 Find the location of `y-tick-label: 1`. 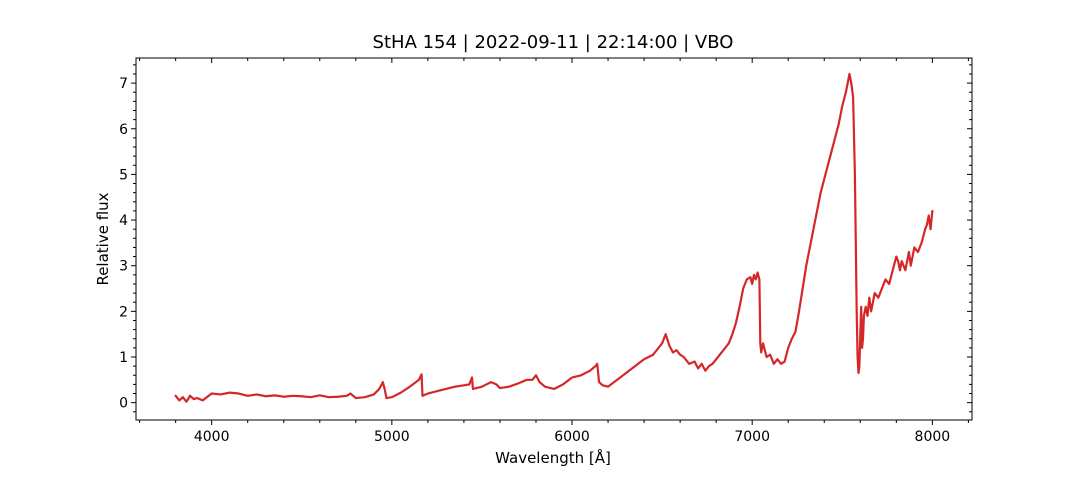

y-tick-label: 1 is located at coordinates (123, 358).